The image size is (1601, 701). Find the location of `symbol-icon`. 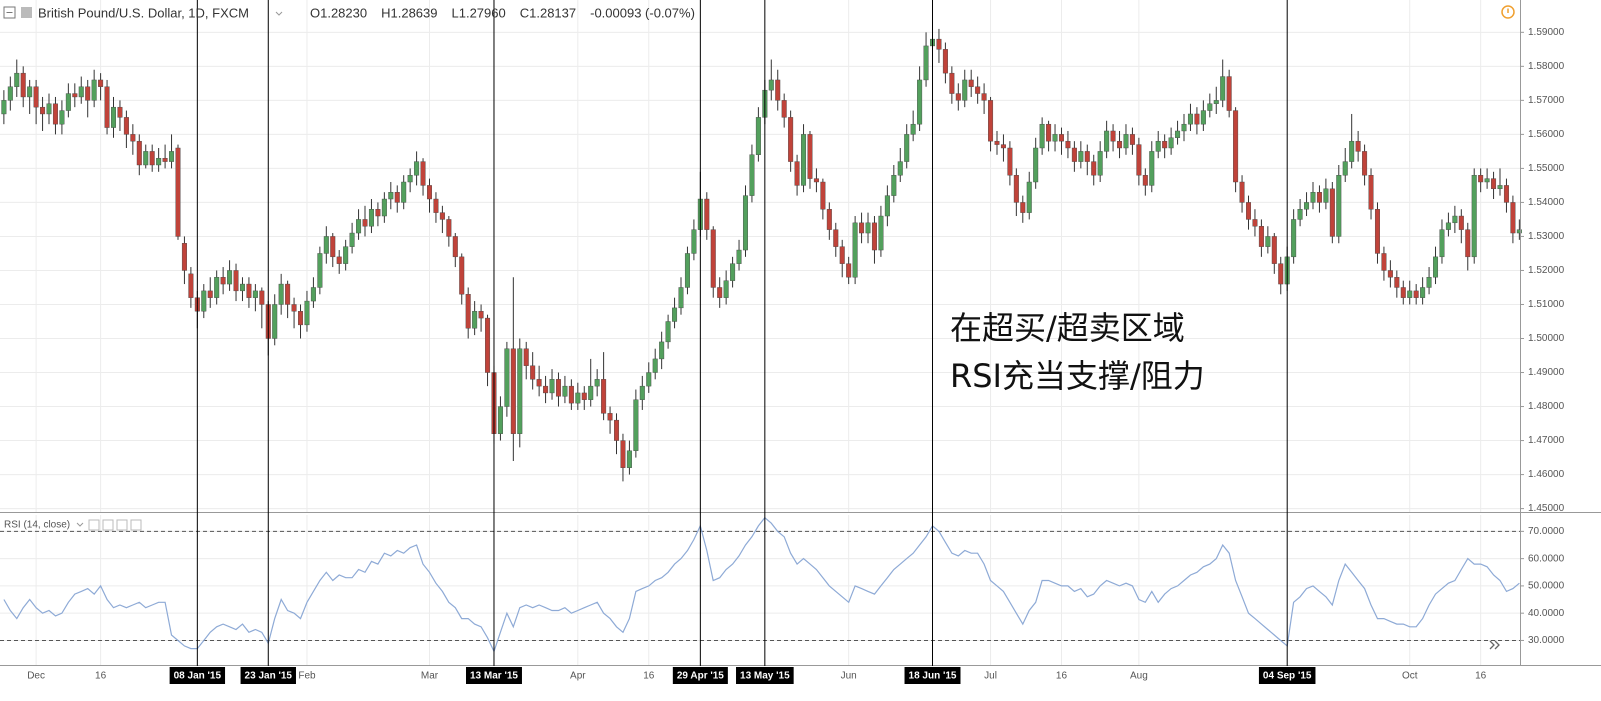

symbol-icon is located at coordinates (26, 12).